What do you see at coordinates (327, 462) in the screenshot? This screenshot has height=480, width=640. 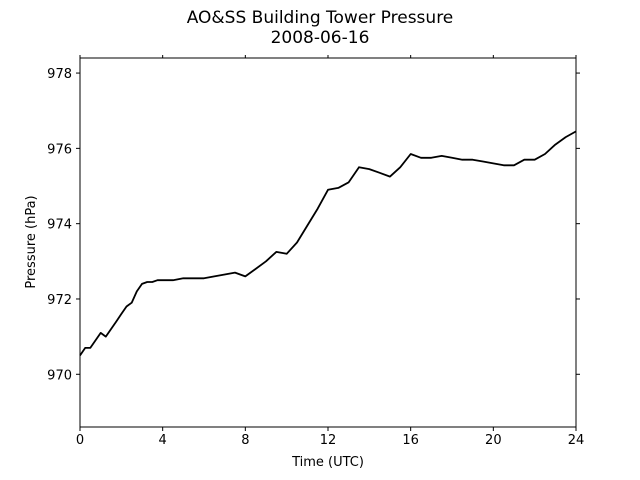 I see `x-axis-label: Time (UTC)` at bounding box center [327, 462].